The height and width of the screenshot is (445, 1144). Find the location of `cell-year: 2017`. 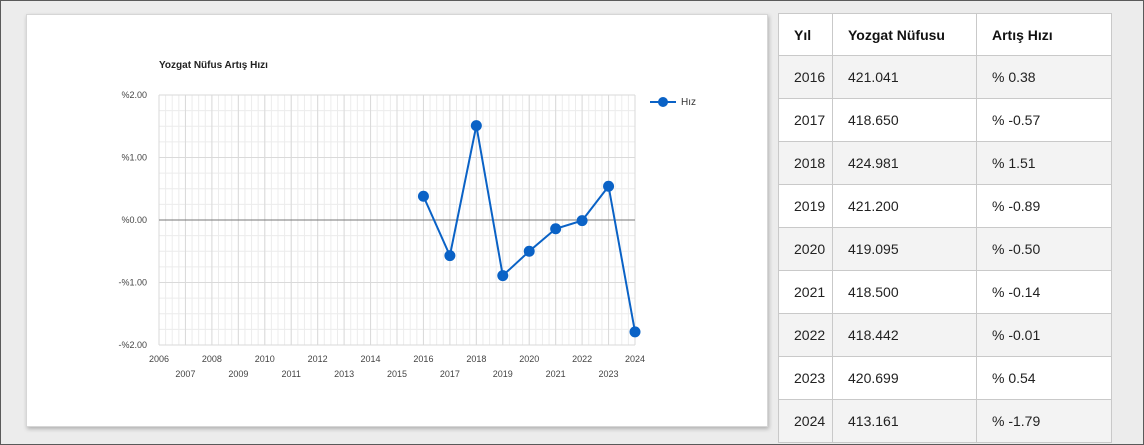

cell-year: 2017 is located at coordinates (805, 120).